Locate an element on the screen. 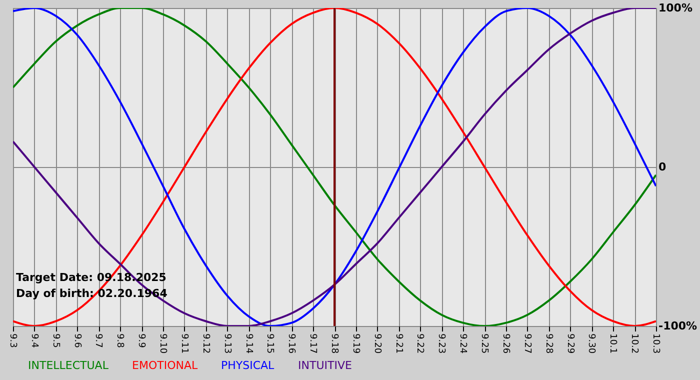 This screenshot has height=380, width=700. x-tick-label: 9.28 is located at coordinates (548, 344).